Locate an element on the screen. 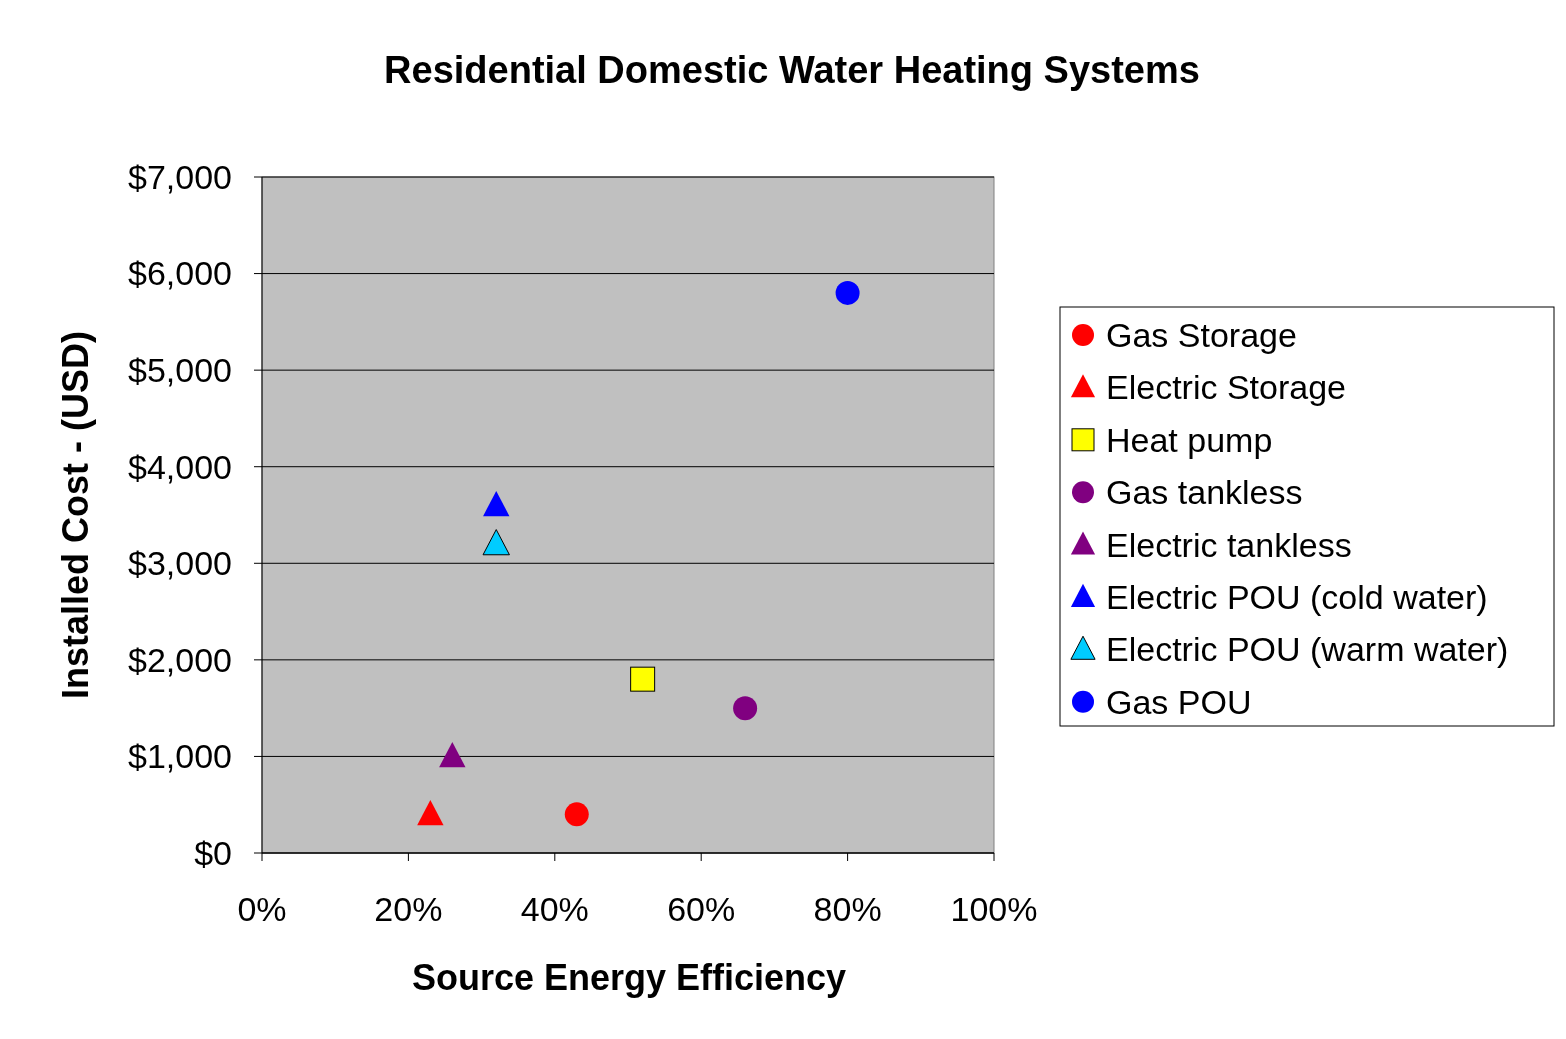 The image size is (1566, 1039). legend-label: Electric POU (warm water) is located at coordinates (1307, 649).